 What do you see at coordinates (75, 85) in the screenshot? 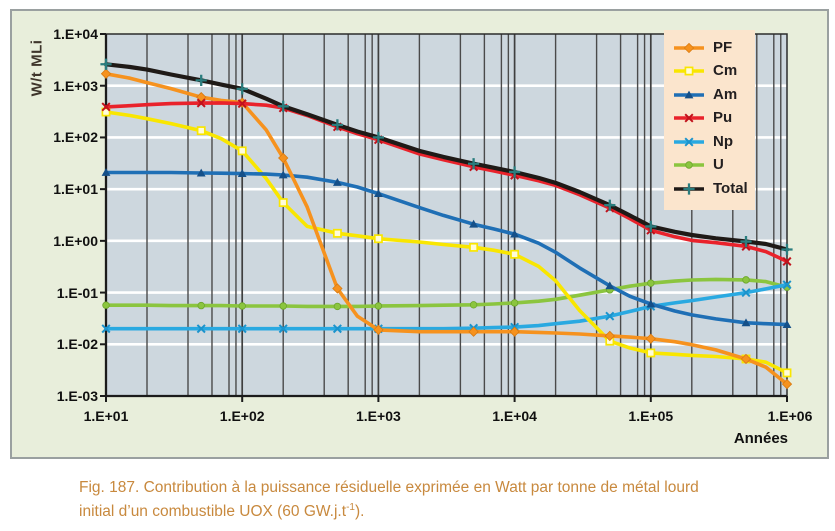
I see `y-tick-label: 1.E+03` at bounding box center [75, 85].